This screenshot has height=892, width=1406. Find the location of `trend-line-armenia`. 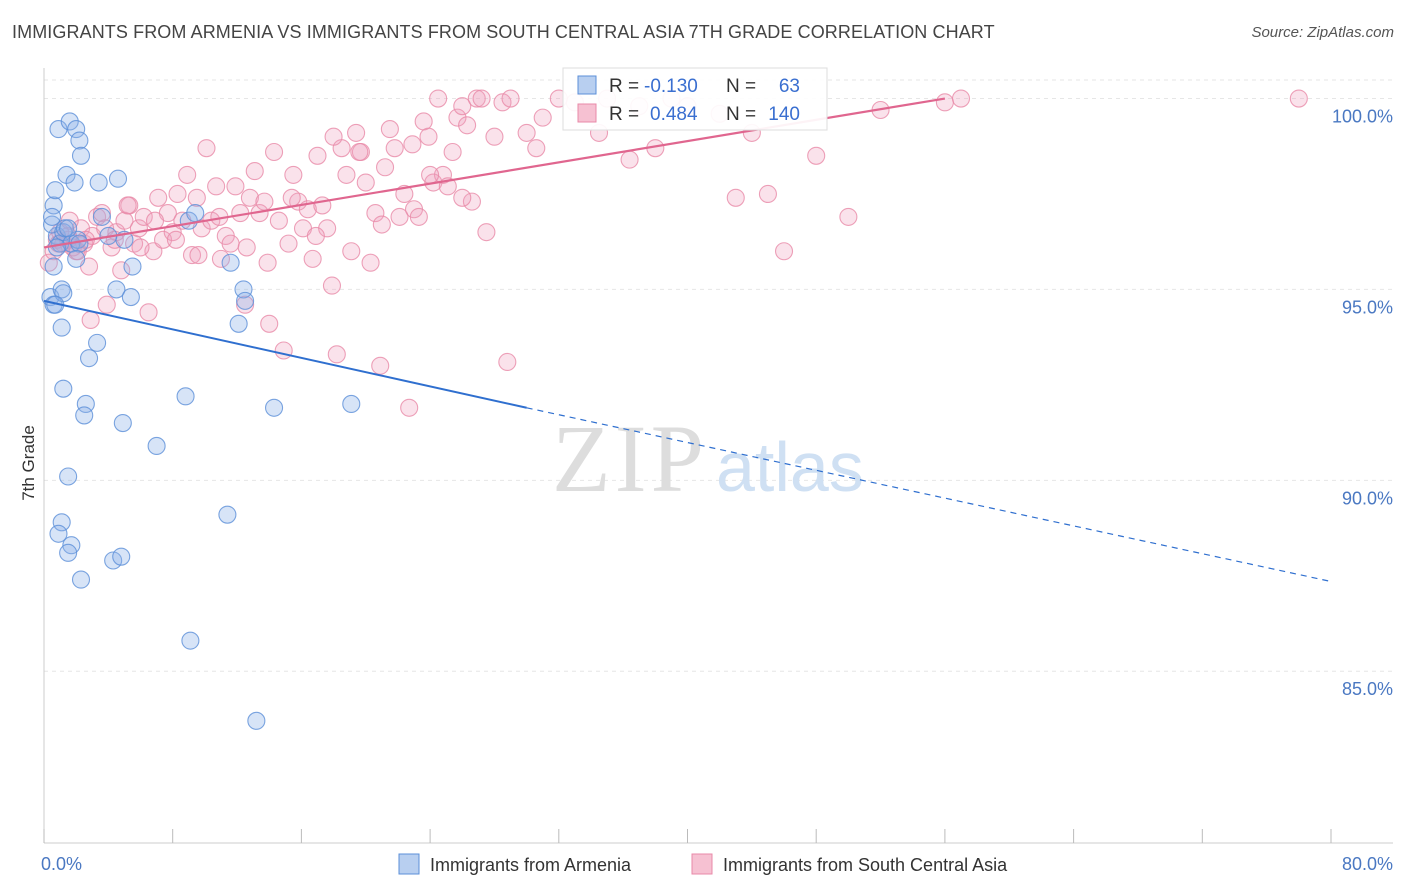

trend-line-armenia is located at coordinates (285, 354).